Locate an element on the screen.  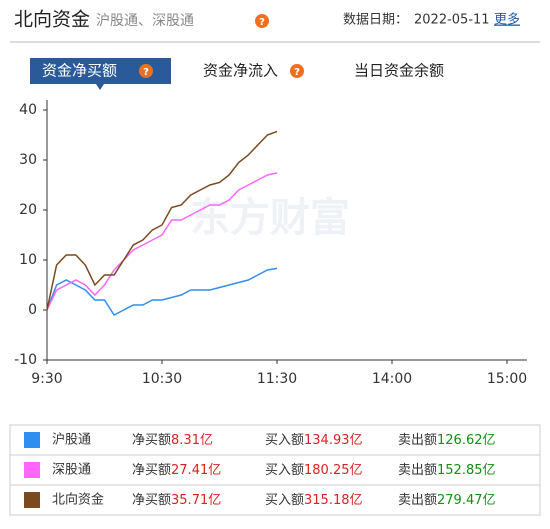
metric-value: 126.62亿 is located at coordinates (466, 440).